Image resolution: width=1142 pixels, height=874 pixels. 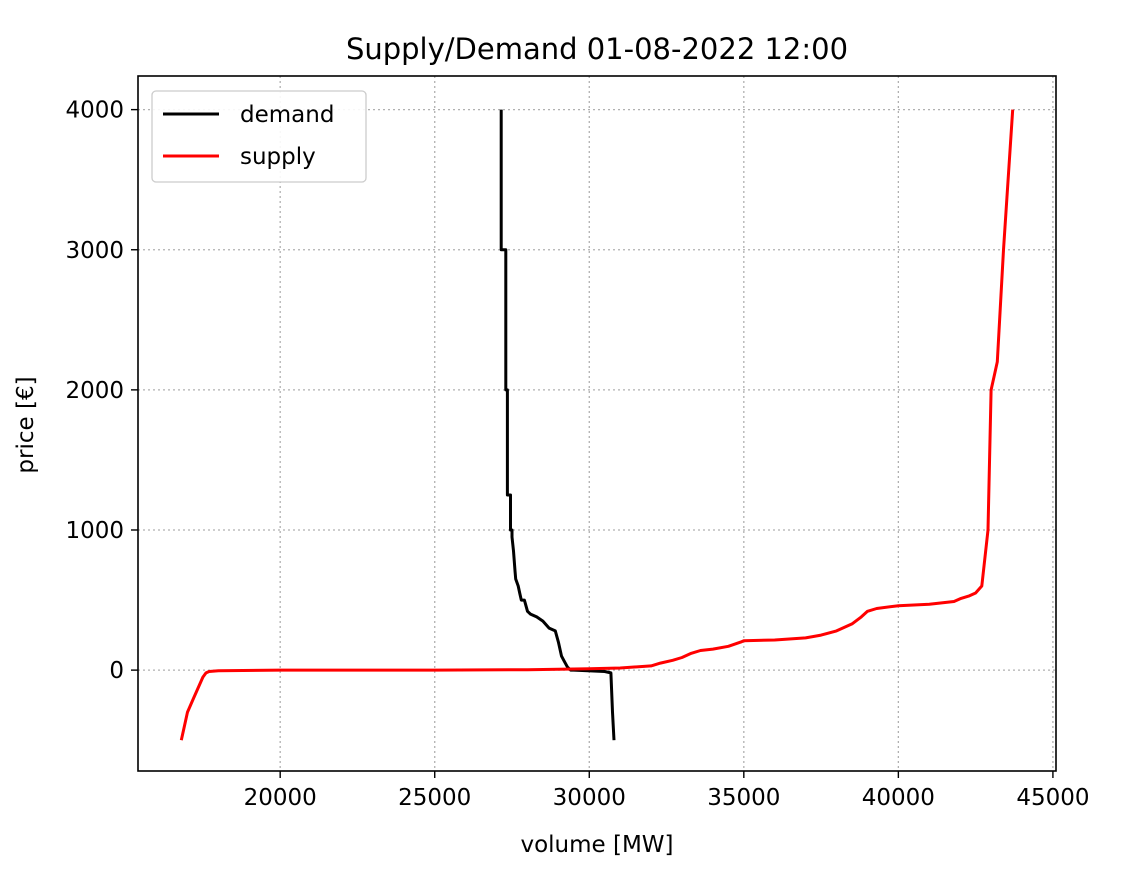 What do you see at coordinates (287, 115) in the screenshot?
I see `legend-demand-label: demand` at bounding box center [287, 115].